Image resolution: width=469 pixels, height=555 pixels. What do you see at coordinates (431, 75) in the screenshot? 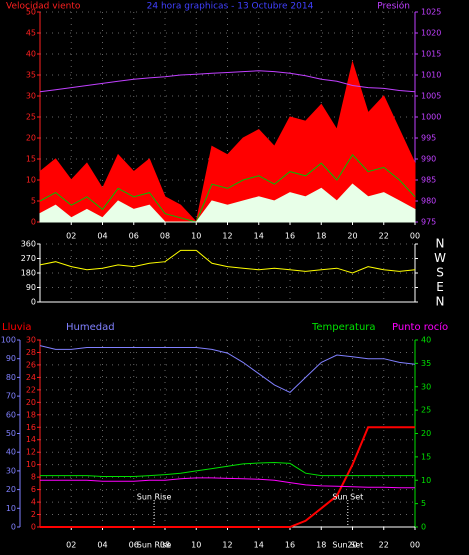
I see `y2-tick-label: 1010` at bounding box center [431, 75].